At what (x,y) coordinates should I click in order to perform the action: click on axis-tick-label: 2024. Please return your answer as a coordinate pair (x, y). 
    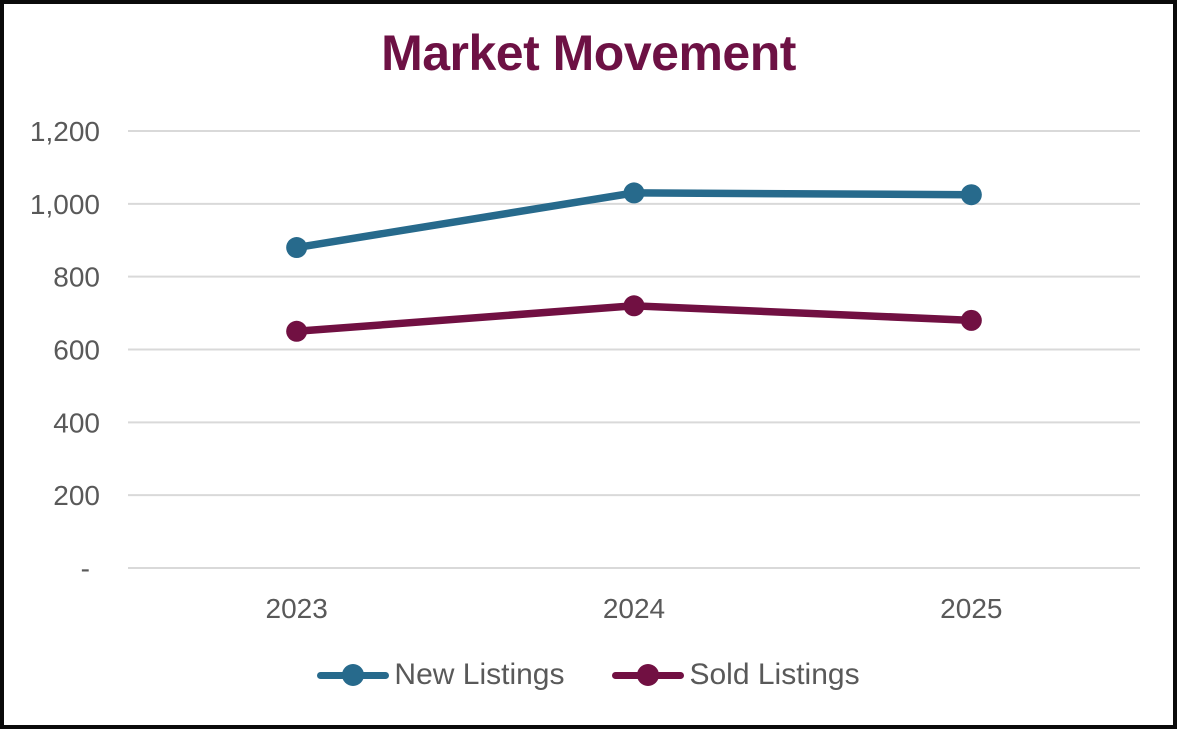
    Looking at the image, I should click on (634, 608).